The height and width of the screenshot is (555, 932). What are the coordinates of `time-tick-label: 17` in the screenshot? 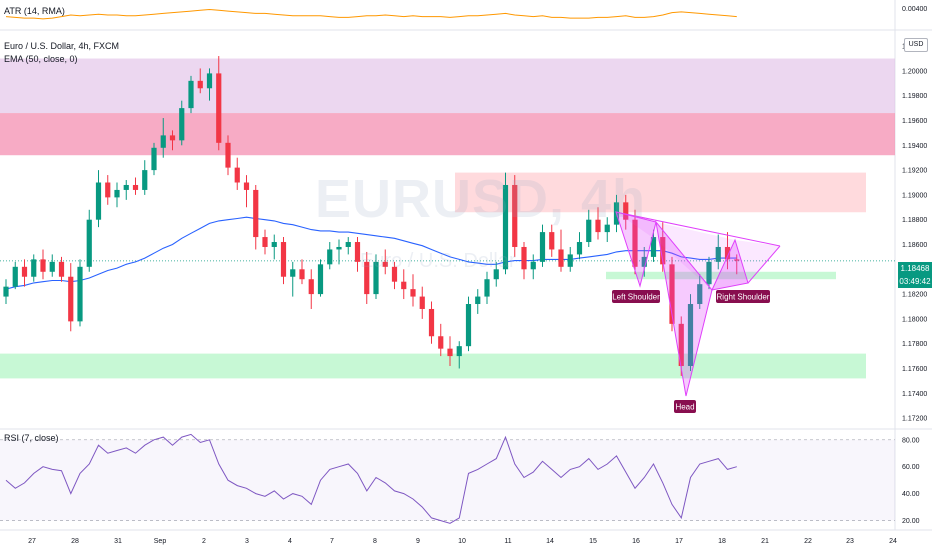 It's located at (679, 541).